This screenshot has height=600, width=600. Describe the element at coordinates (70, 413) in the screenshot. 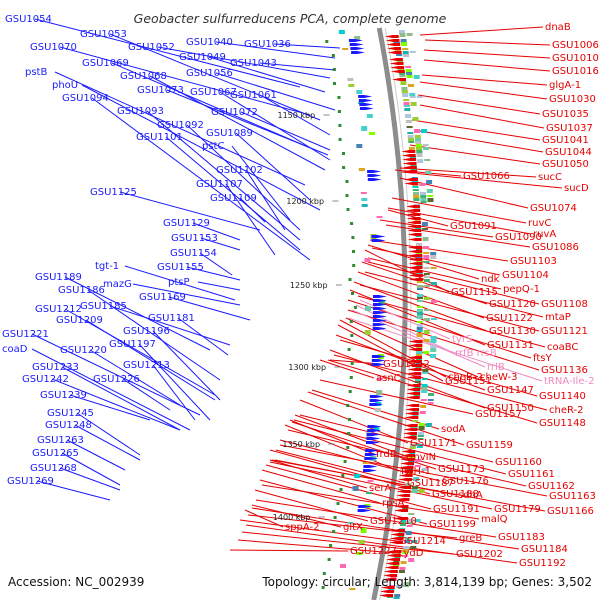

I see `forward-gene-label: GSU1245` at that location.